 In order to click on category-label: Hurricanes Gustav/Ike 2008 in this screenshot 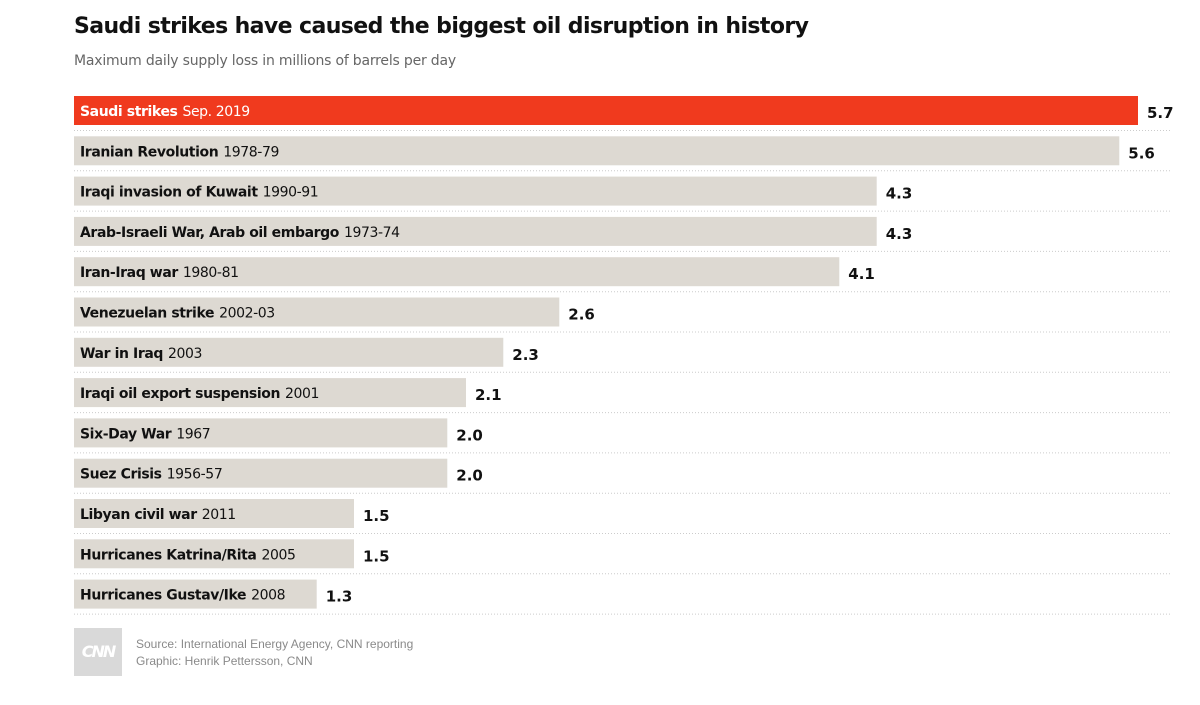, I will do `click(182, 596)`.